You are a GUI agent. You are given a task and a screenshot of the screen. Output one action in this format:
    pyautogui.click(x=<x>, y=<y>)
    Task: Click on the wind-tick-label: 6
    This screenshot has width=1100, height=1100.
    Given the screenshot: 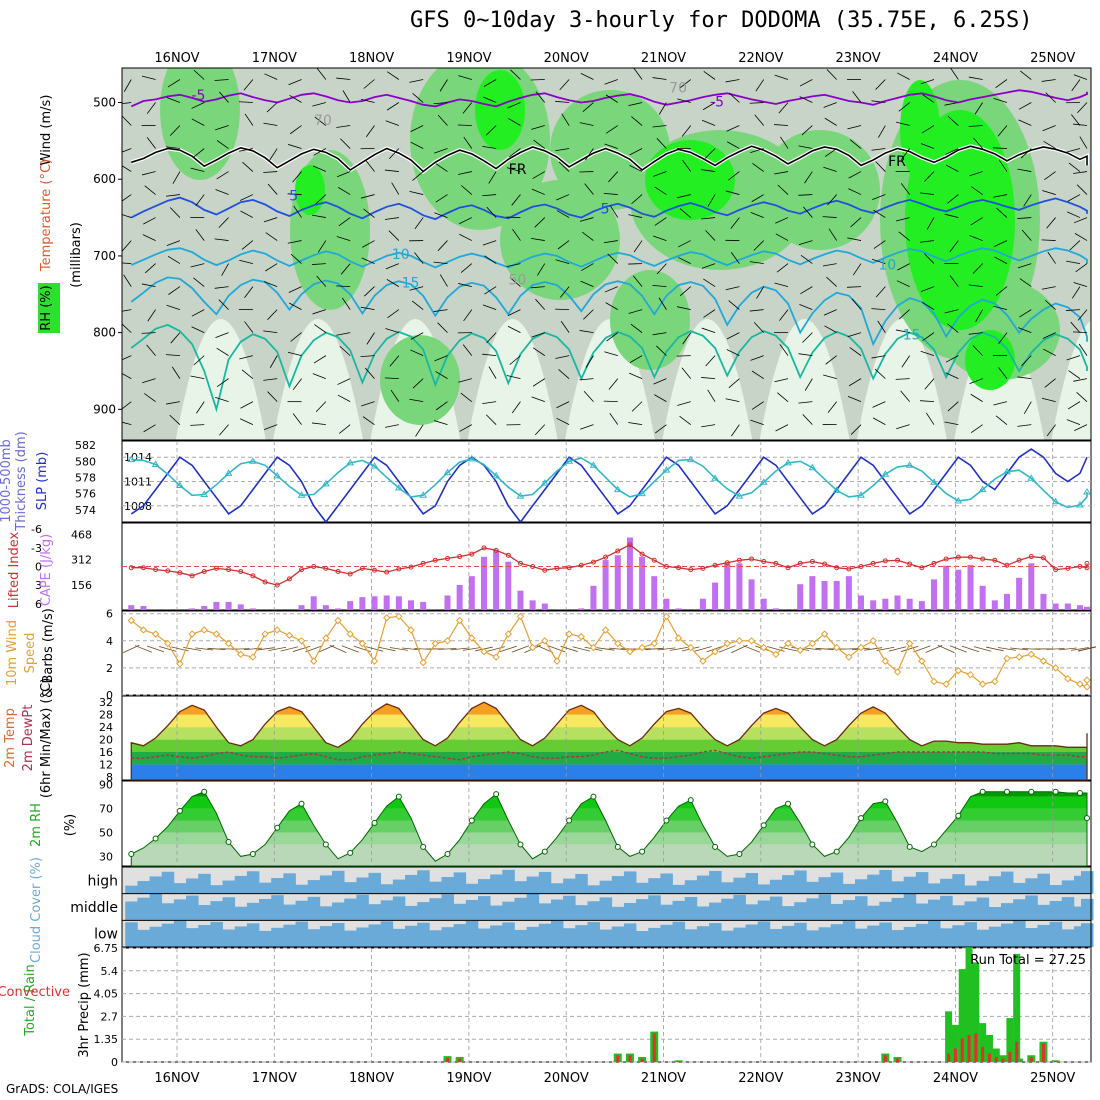 What is the action you would take?
    pyautogui.click(x=109, y=614)
    